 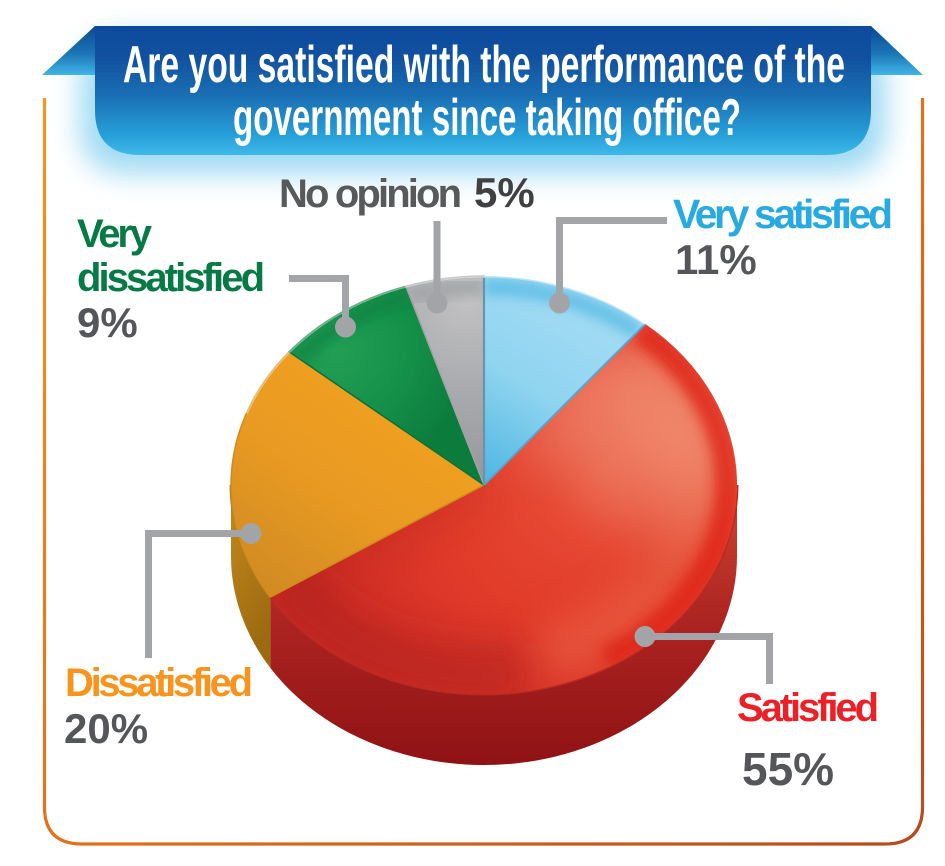 I want to click on svg-text:government since taking office: government since taking office?, so click(x=487, y=118).